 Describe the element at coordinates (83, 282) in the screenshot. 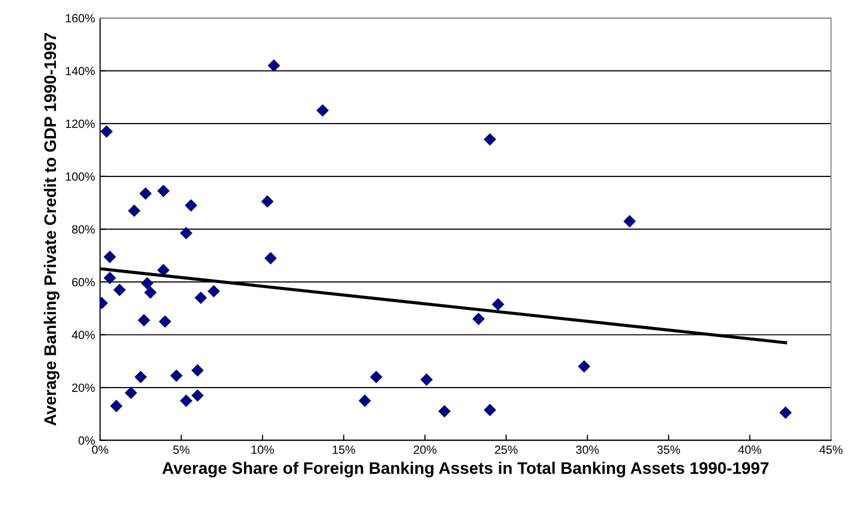

I see `y-tick-label: 60%` at that location.